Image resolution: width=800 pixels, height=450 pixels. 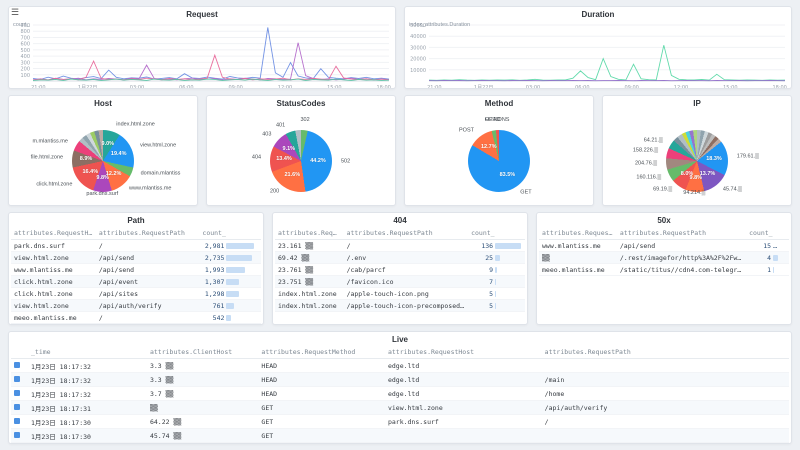 What do you see at coordinates (681, 87) in the screenshot?
I see `svg-text: 12:00` at bounding box center [681, 87].